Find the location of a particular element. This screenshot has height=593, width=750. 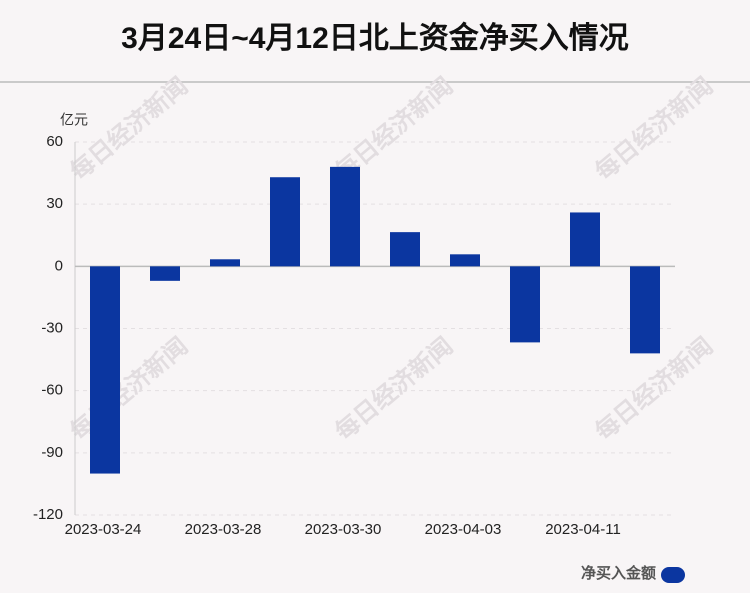

legend-label: 净买入金额 is located at coordinates (618, 573).